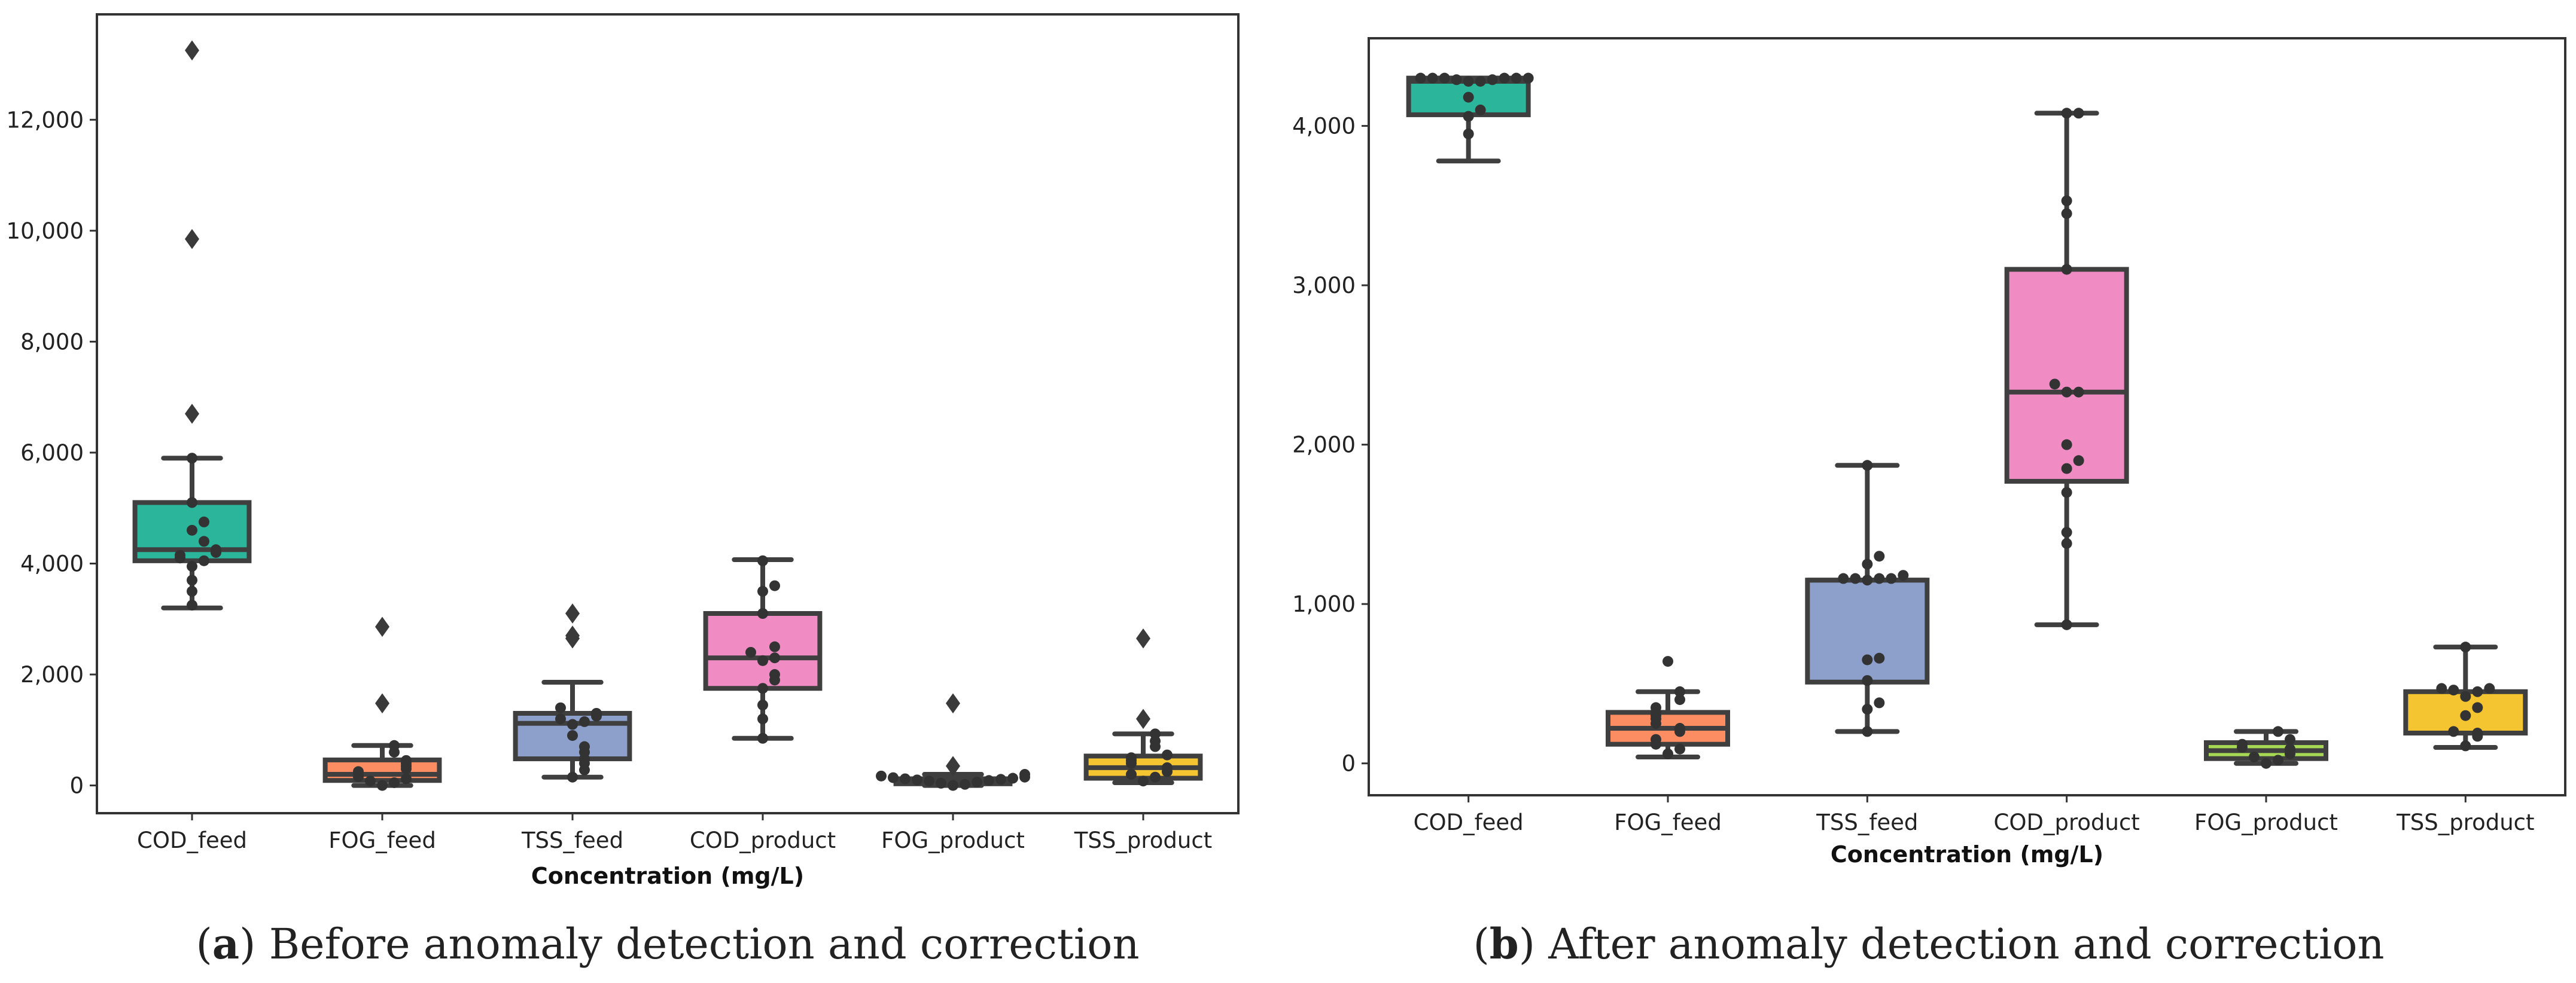  What do you see at coordinates (1143, 840) in the screenshot?
I see `x-tick-label: TSS_product` at bounding box center [1143, 840].